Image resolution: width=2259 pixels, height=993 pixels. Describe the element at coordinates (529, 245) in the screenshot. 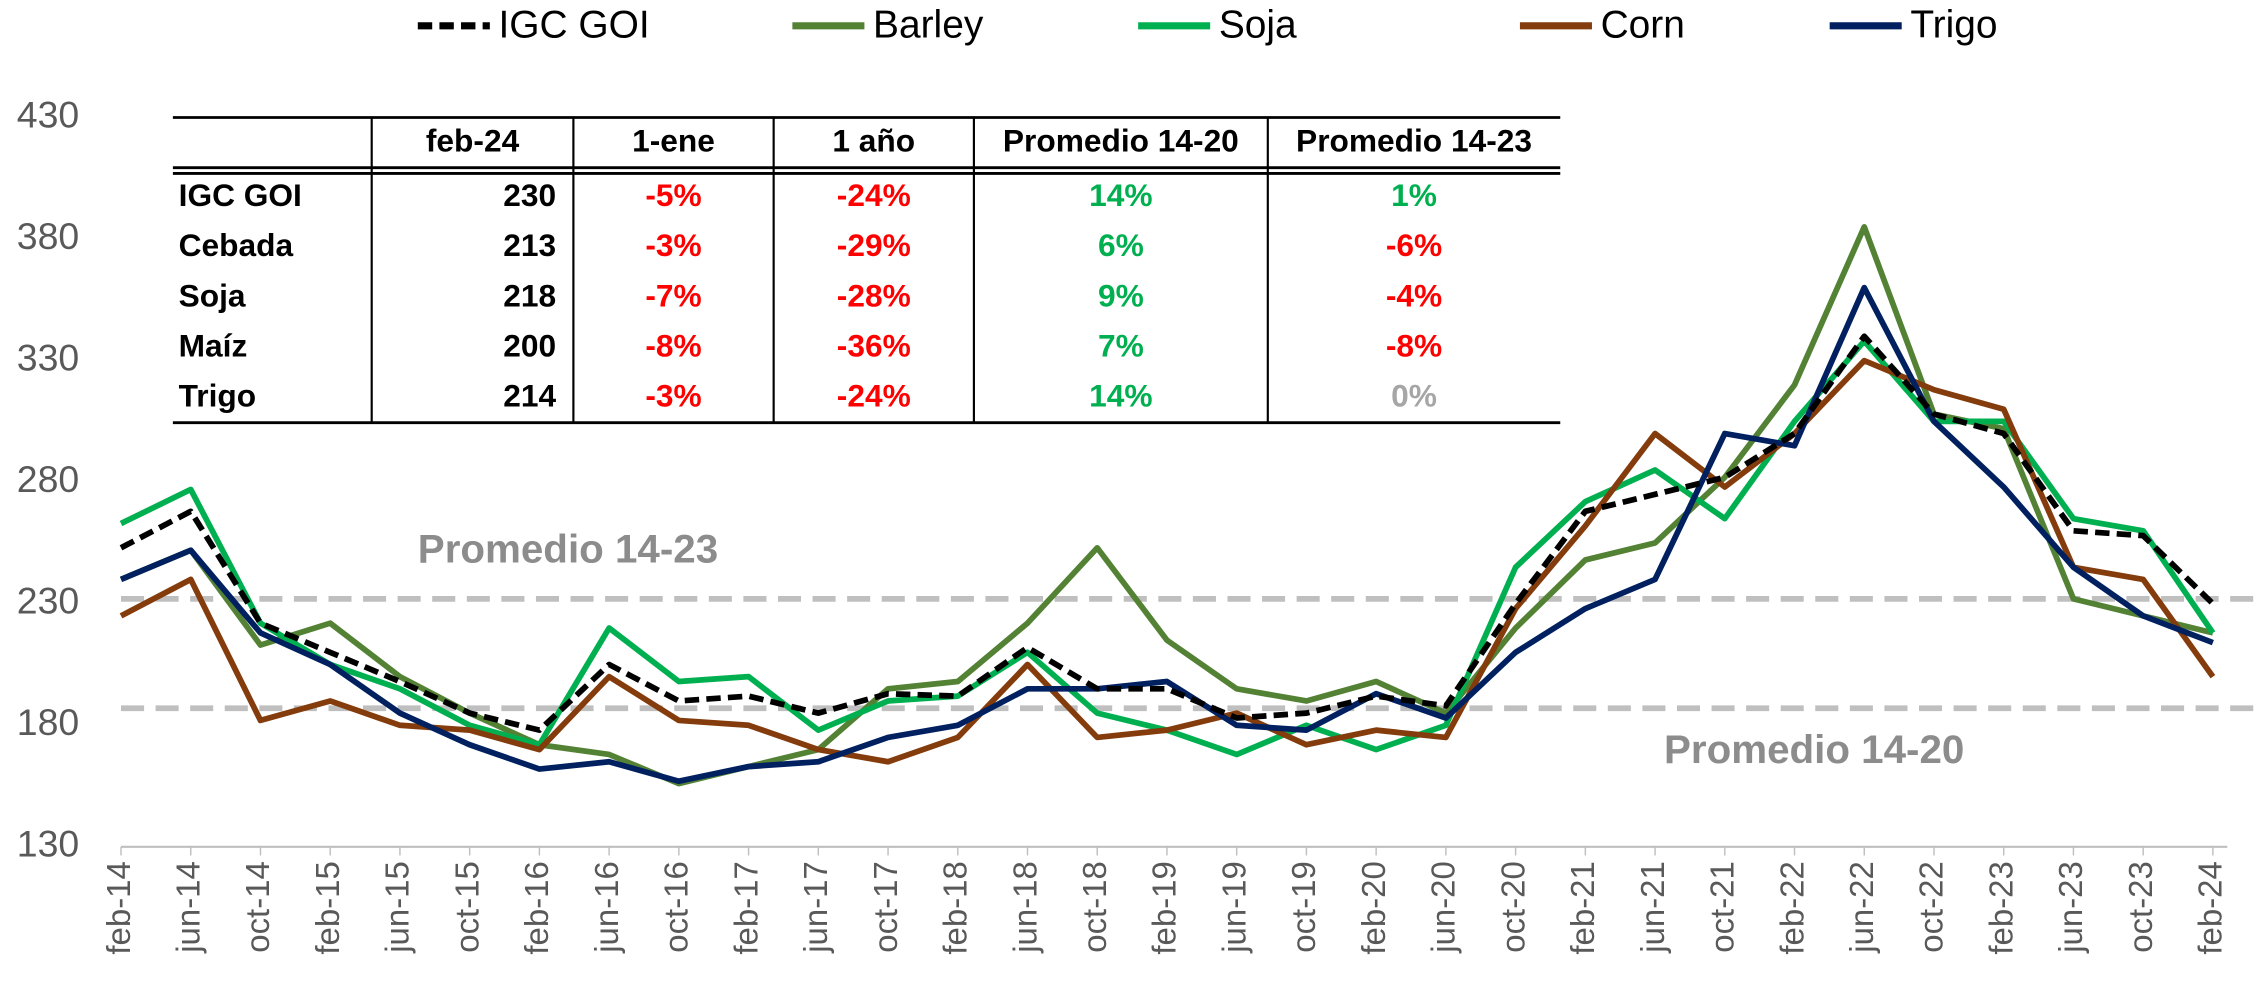

I see `table-cell: 213` at that location.